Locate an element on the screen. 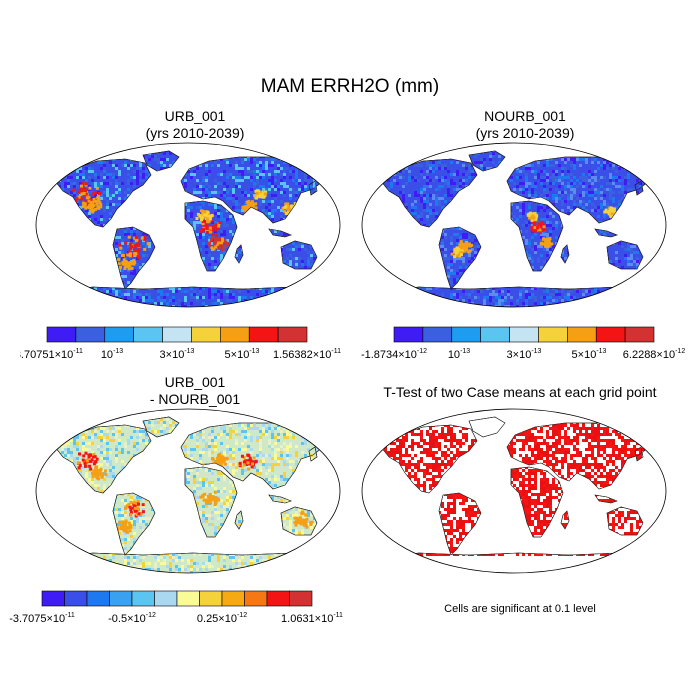 The width and height of the screenshot is (700, 700). panel-urb-title: URB_001 (yrs 2010-2039) is located at coordinates (195, 125).